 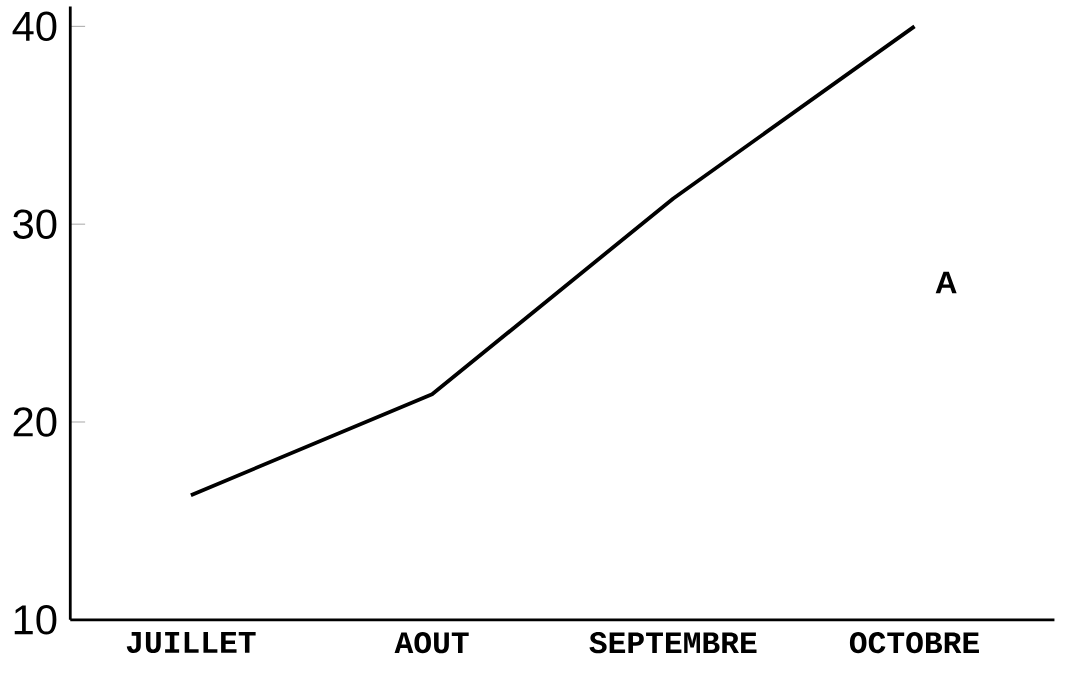 I want to click on annotation: A, so click(x=946, y=282).